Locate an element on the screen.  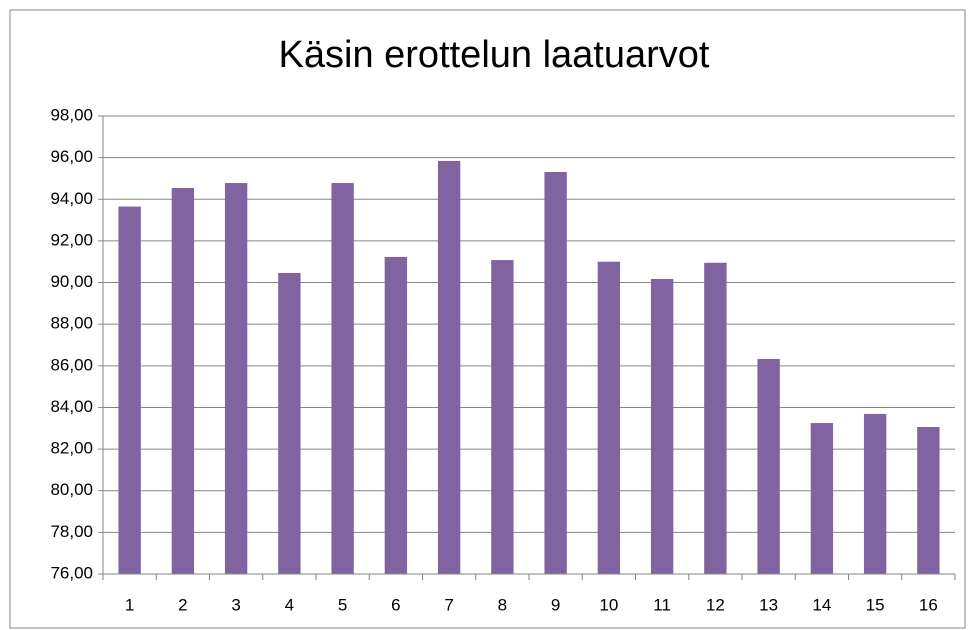
x-tick-label: 13 is located at coordinates (768, 604).